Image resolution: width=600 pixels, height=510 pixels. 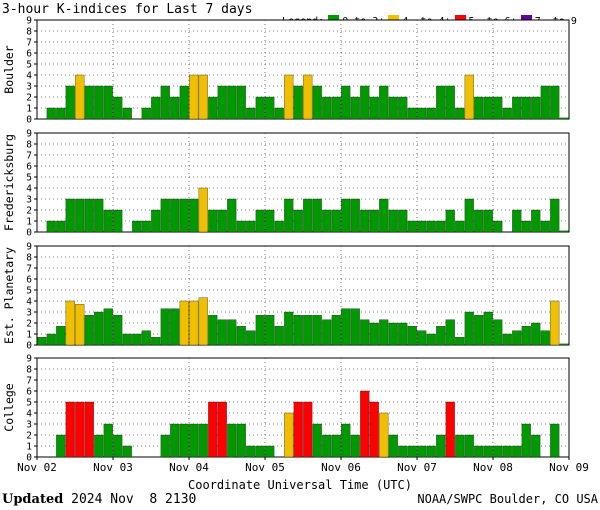 I want to click on agency-credit: NOAA/SWPC Boulder, CO USA, so click(x=507, y=499).